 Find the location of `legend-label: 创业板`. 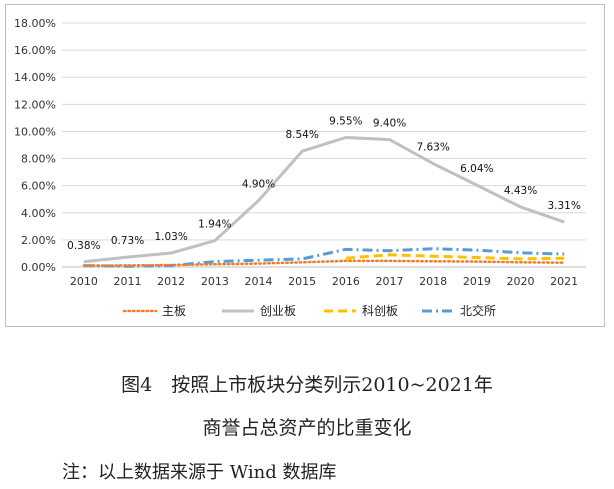

legend-label: 创业板 is located at coordinates (278, 311).